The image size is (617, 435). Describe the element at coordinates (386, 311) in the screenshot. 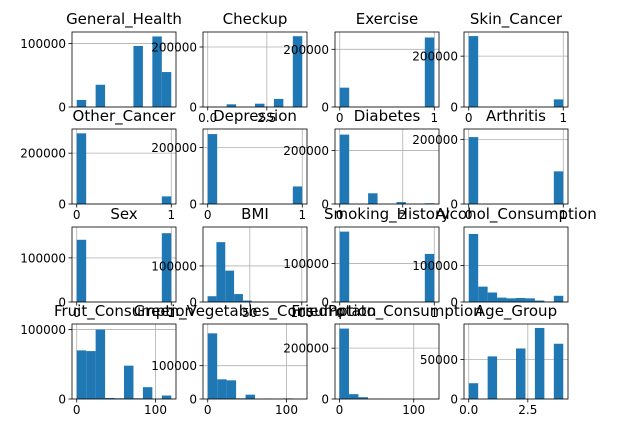

I see `subplot-title: FriedPotato_Consumption` at that location.